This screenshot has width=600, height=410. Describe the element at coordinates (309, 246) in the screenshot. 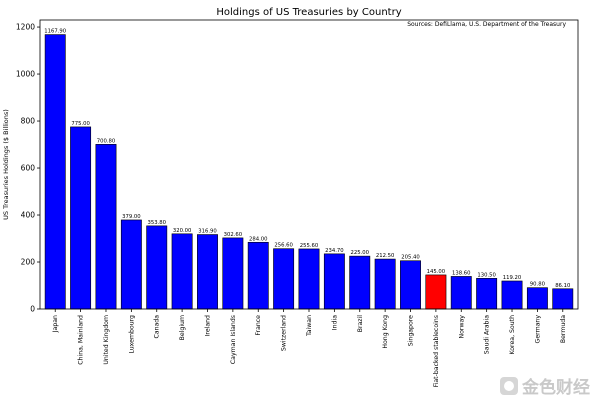

I see `data-label: 255.60` at that location.